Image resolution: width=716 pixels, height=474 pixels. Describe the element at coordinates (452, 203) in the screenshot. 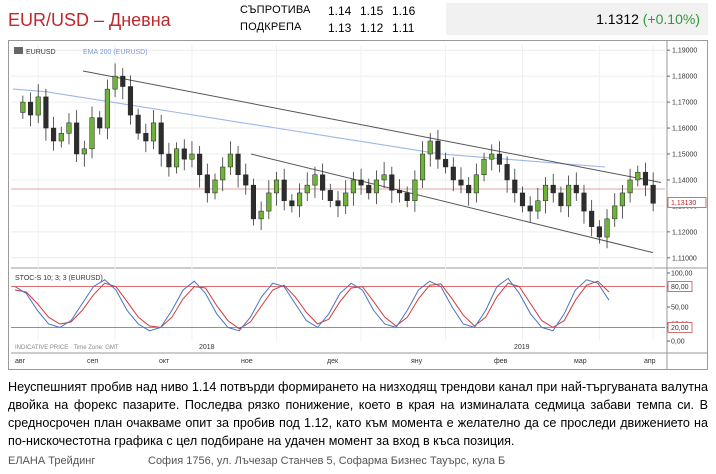

I see `trend-lower-line` at that location.